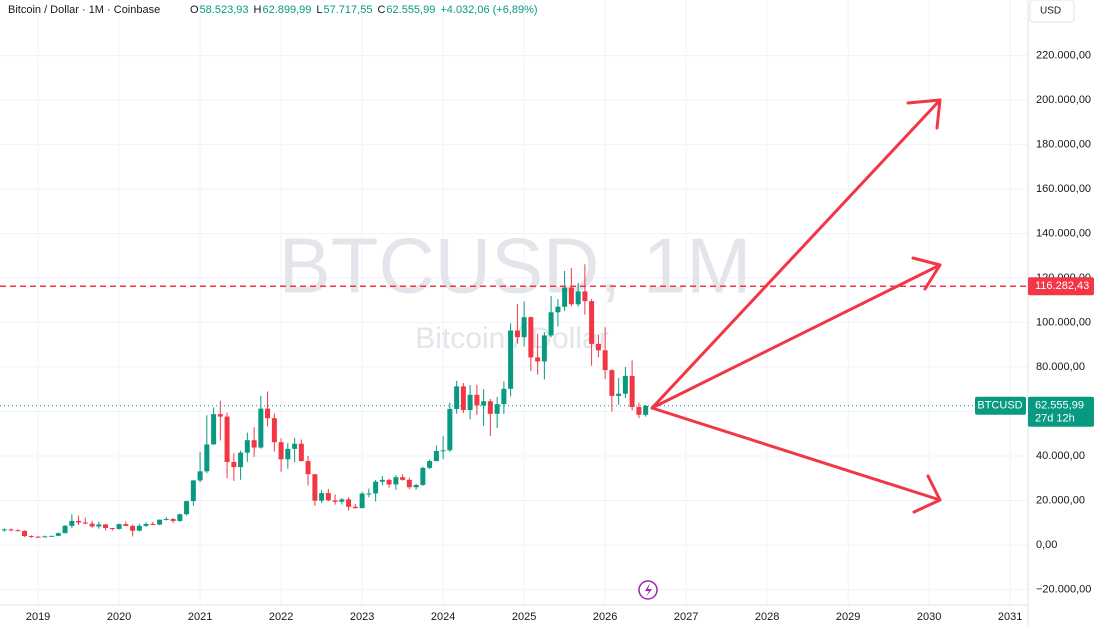  What do you see at coordinates (1061, 286) in the screenshot?
I see `hline-label-box` at bounding box center [1061, 286].